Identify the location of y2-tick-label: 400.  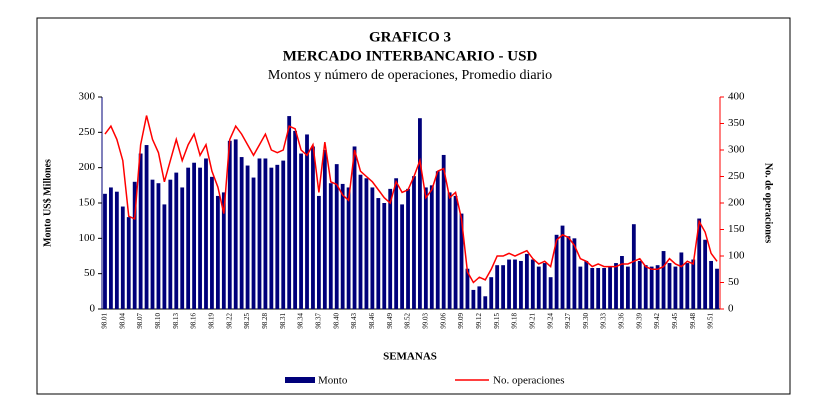
(736, 97).